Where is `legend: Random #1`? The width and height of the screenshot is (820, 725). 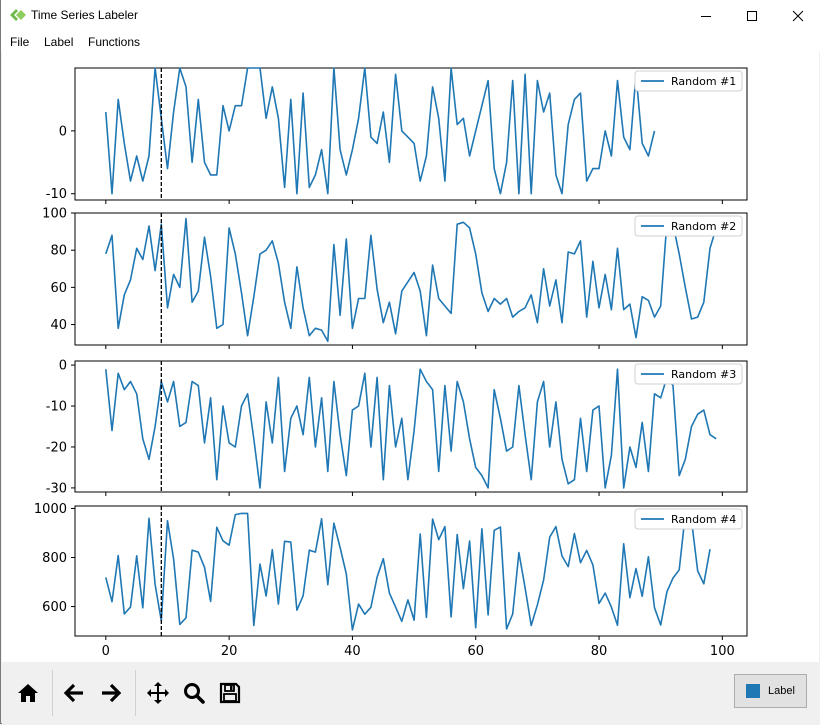 legend: Random #1 is located at coordinates (688, 81).